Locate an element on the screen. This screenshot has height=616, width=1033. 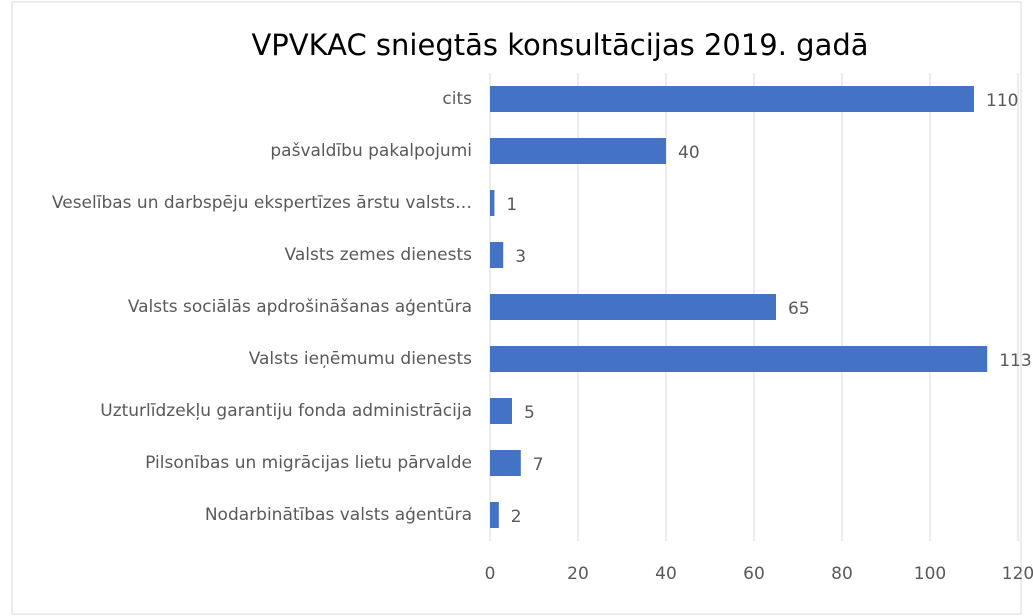
y-tick-label: Valsts sociālās apdrošināšanas aģentūra is located at coordinates (300, 307).